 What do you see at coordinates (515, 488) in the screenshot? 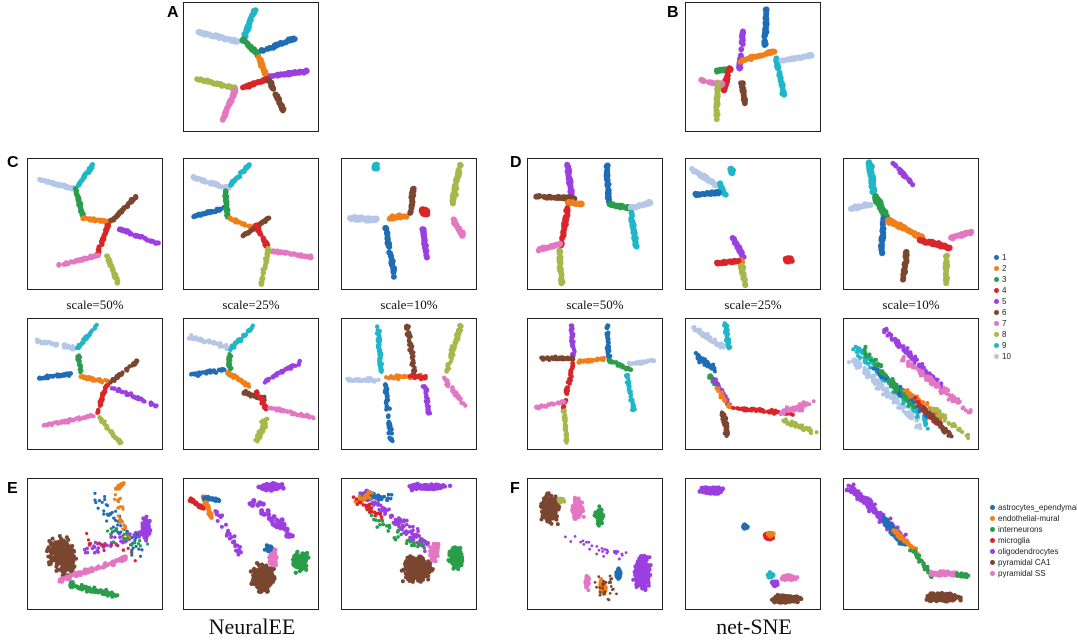
I see `panel-label-f: F` at bounding box center [515, 488].